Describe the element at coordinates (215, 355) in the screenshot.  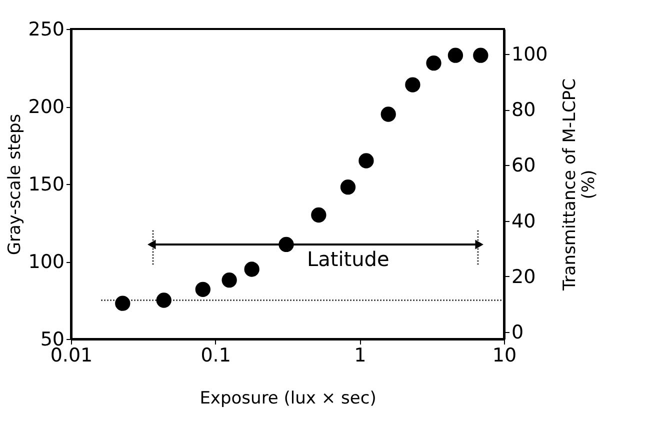
I see `x-tick-label: 0.1` at that location.